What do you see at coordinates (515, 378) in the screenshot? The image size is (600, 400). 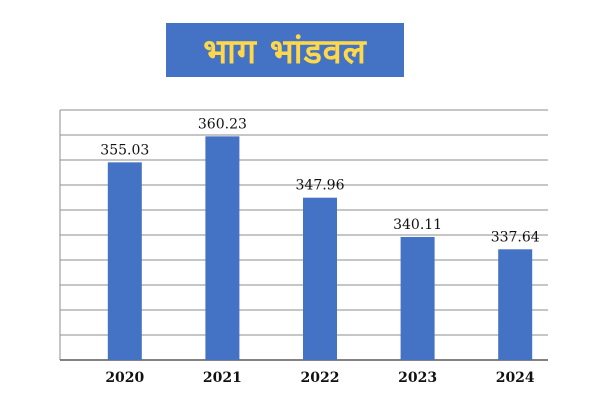 I see `x-tick-2024: 2024` at bounding box center [515, 378].